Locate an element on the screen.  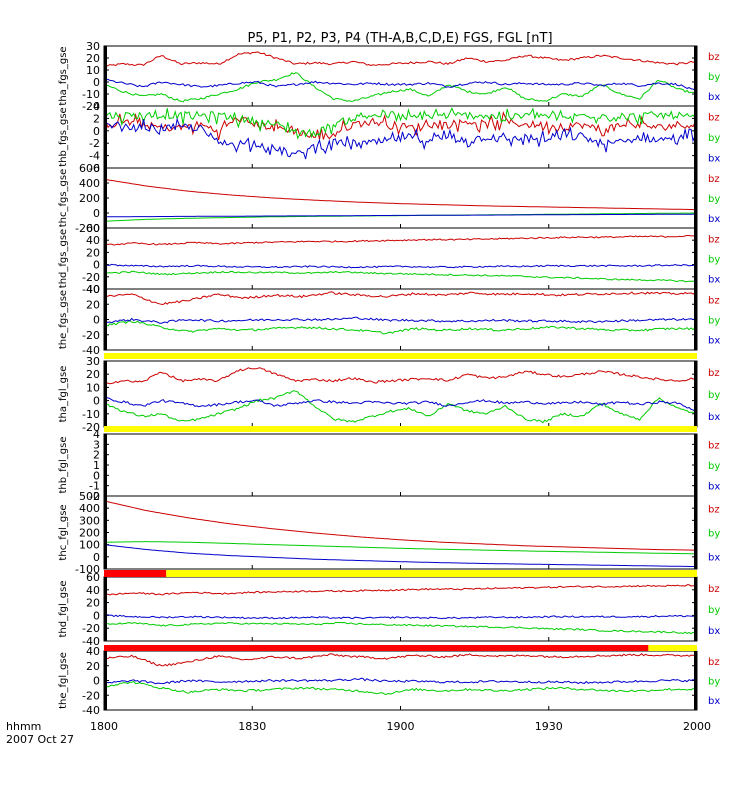
y-tick-label: 3 is located at coordinates (96, 444).